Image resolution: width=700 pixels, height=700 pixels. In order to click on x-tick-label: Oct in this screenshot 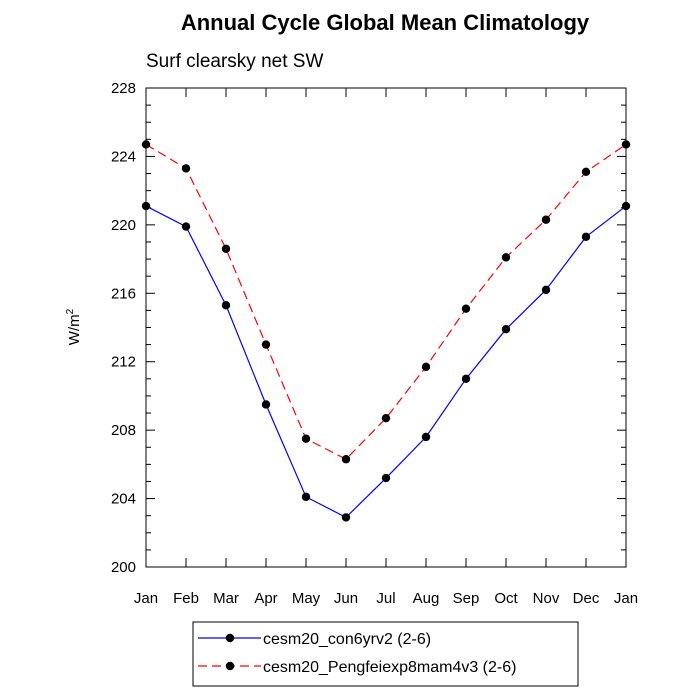, I will do `click(506, 598)`.